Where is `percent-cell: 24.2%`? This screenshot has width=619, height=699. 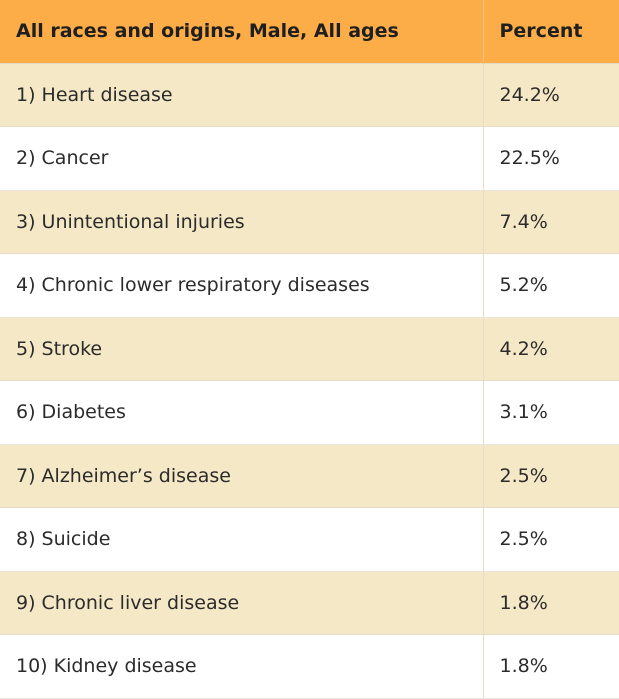 percent-cell: 24.2% is located at coordinates (550, 94).